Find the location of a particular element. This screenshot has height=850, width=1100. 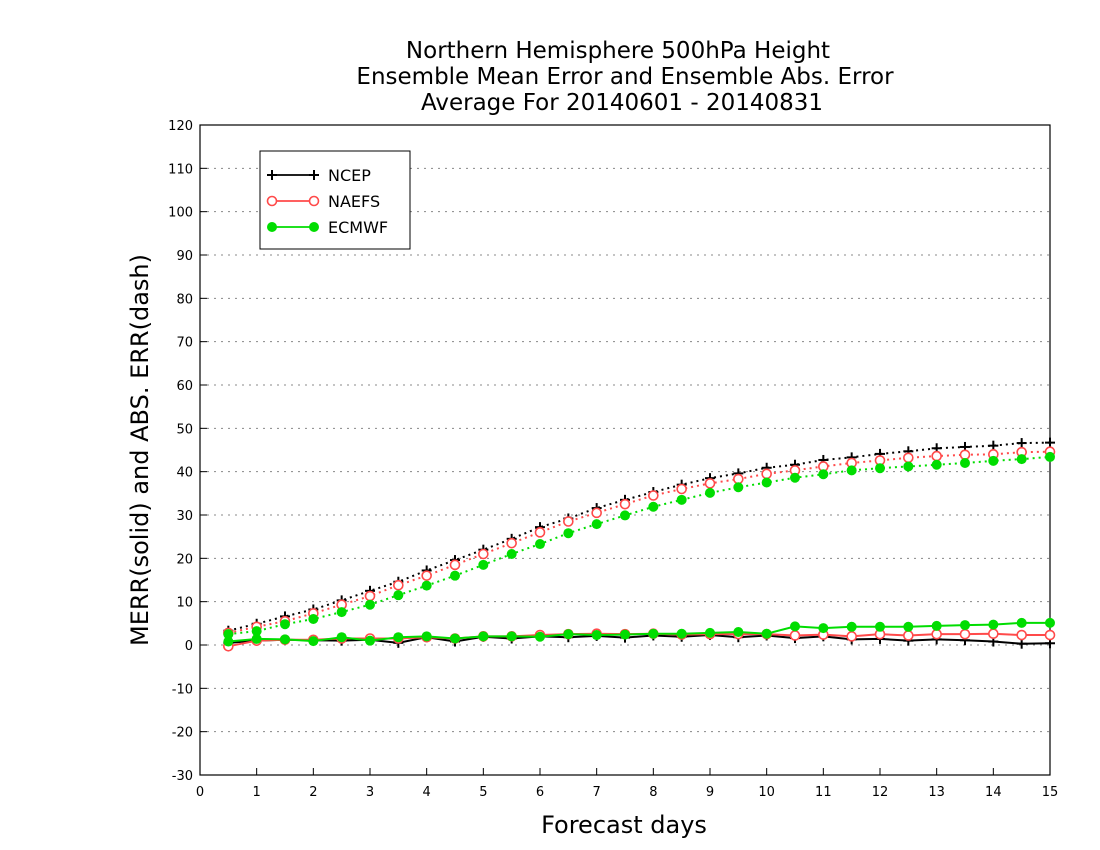

x-tick-label: 8 is located at coordinates (653, 792).